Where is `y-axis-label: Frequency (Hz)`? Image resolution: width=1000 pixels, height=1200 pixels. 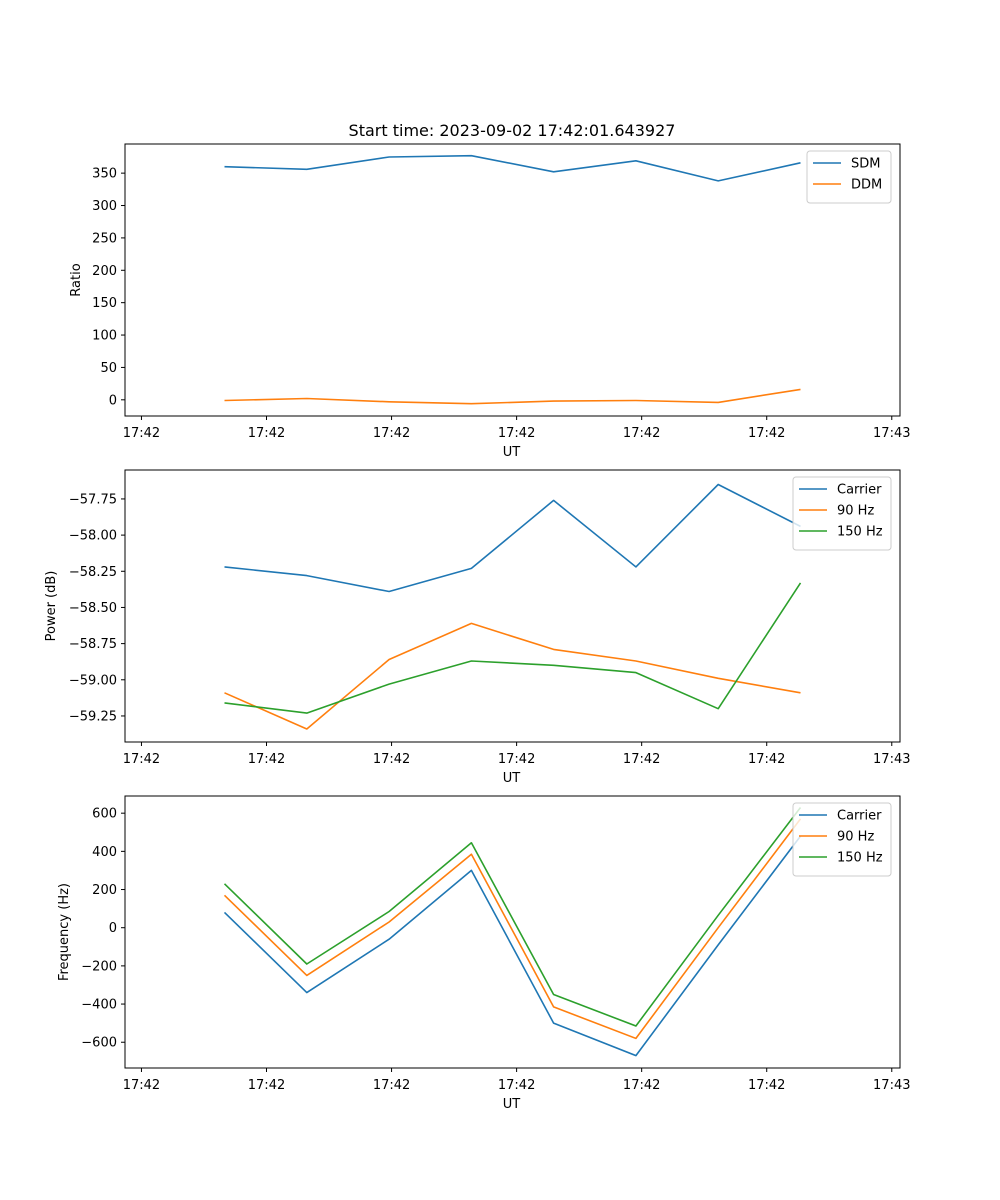 y-axis-label: Frequency (Hz) is located at coordinates (64, 932).